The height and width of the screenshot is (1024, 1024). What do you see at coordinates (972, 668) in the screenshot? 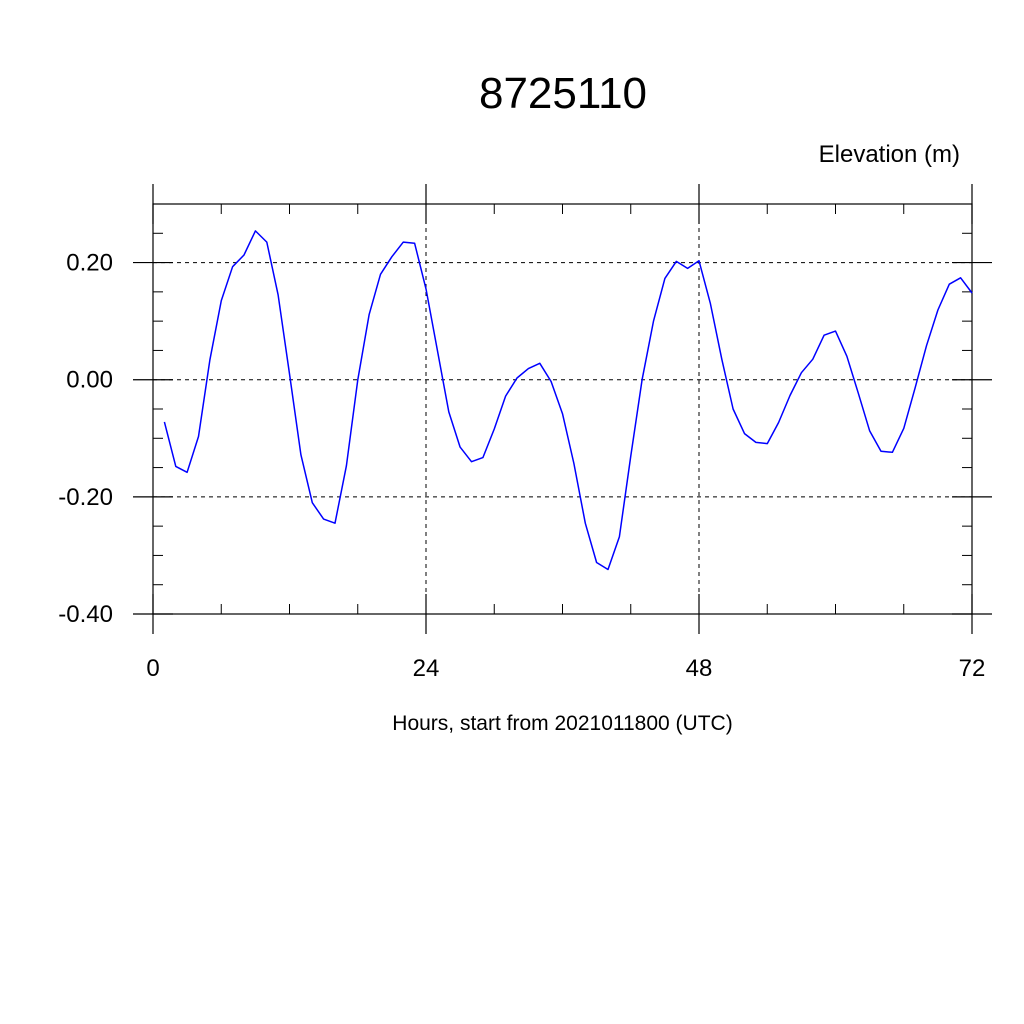
I see `x-tick-label: 72` at bounding box center [972, 668].